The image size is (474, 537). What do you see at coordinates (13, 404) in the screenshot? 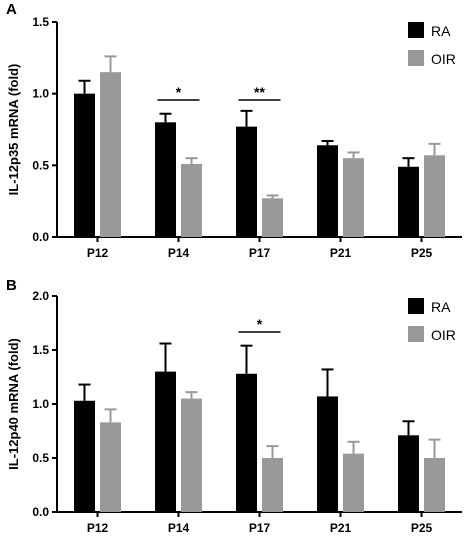
I see `y-axis-title: IL-12p40 mRNA (fold)` at bounding box center [13, 404].